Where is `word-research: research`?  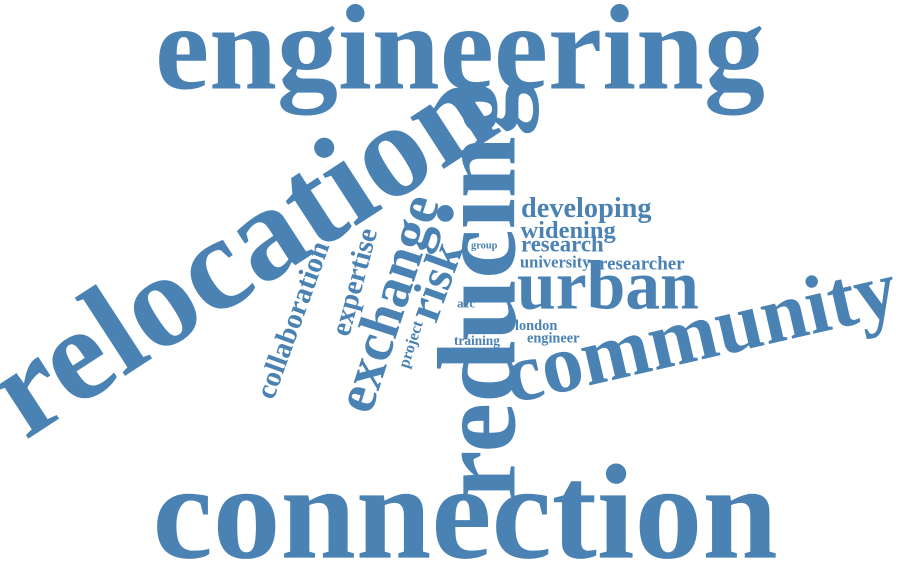
word-research: research is located at coordinates (562, 245).